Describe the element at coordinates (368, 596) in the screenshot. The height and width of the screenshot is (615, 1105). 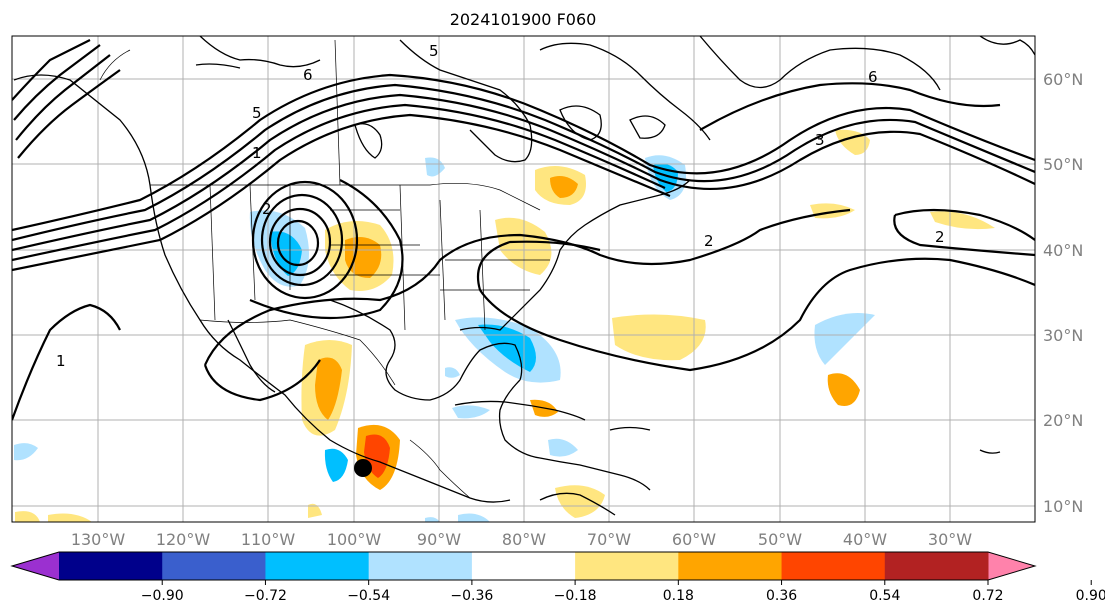
I see `colorbar-tick-label: −0.54` at that location.